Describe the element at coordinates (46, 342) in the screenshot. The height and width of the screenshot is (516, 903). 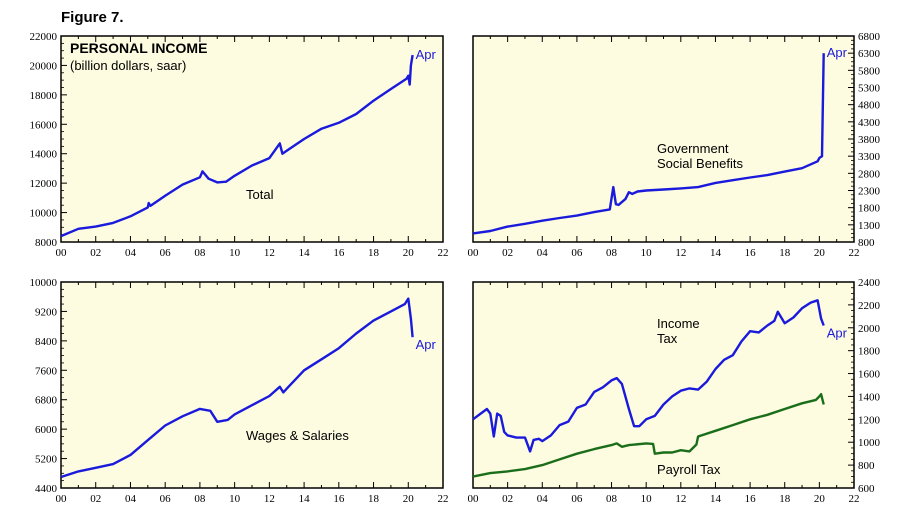
I see `y-tick-label: 8400` at that location.